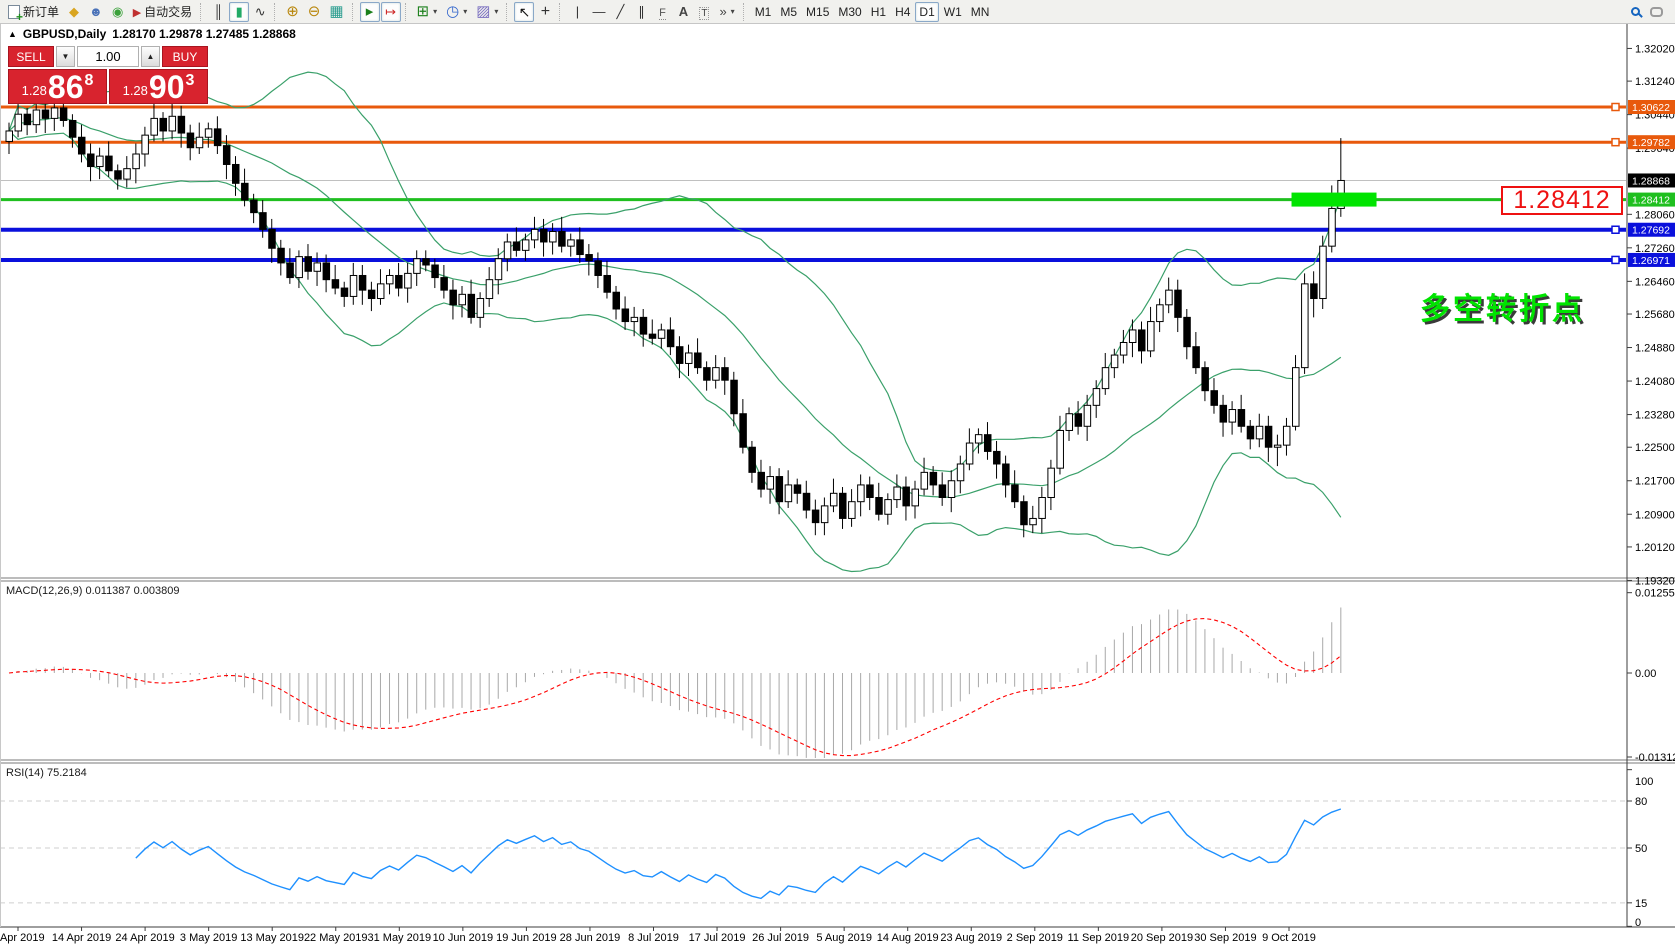  Describe the element at coordinates (1162, 938) in the screenshot. I see `svg-text: 20 Sep 2019` at that location.